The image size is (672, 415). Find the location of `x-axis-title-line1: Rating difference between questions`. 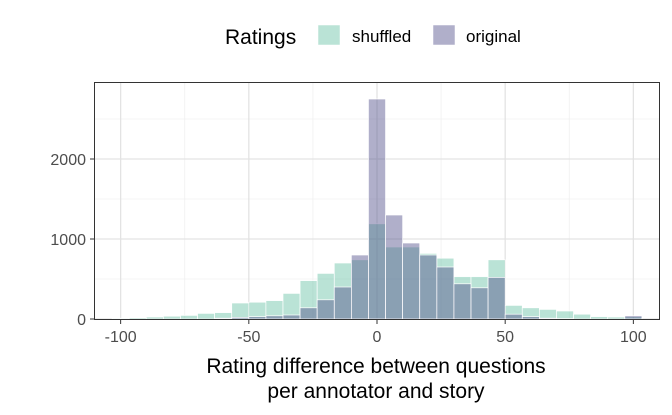

x-axis-title-line1: Rating difference between questions is located at coordinates (375, 366).